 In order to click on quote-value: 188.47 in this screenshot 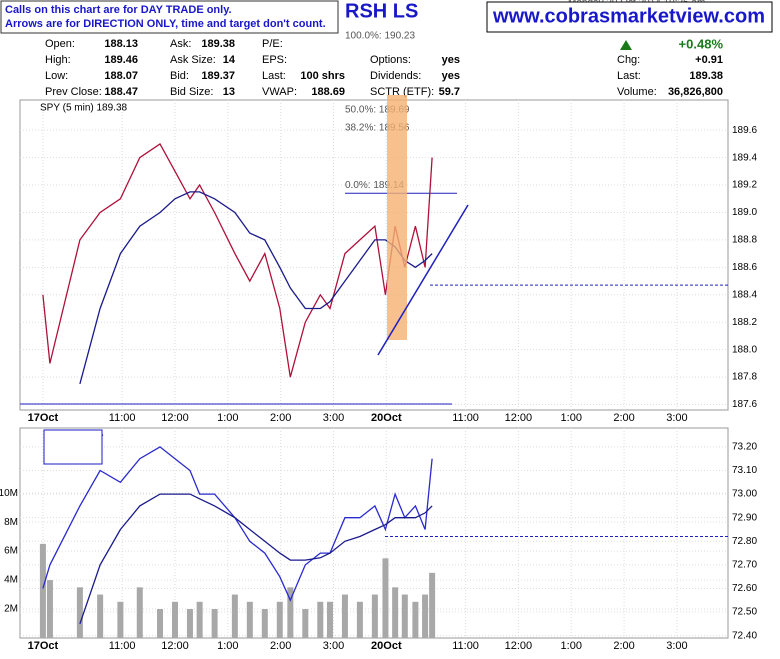, I will do `click(121, 92)`.